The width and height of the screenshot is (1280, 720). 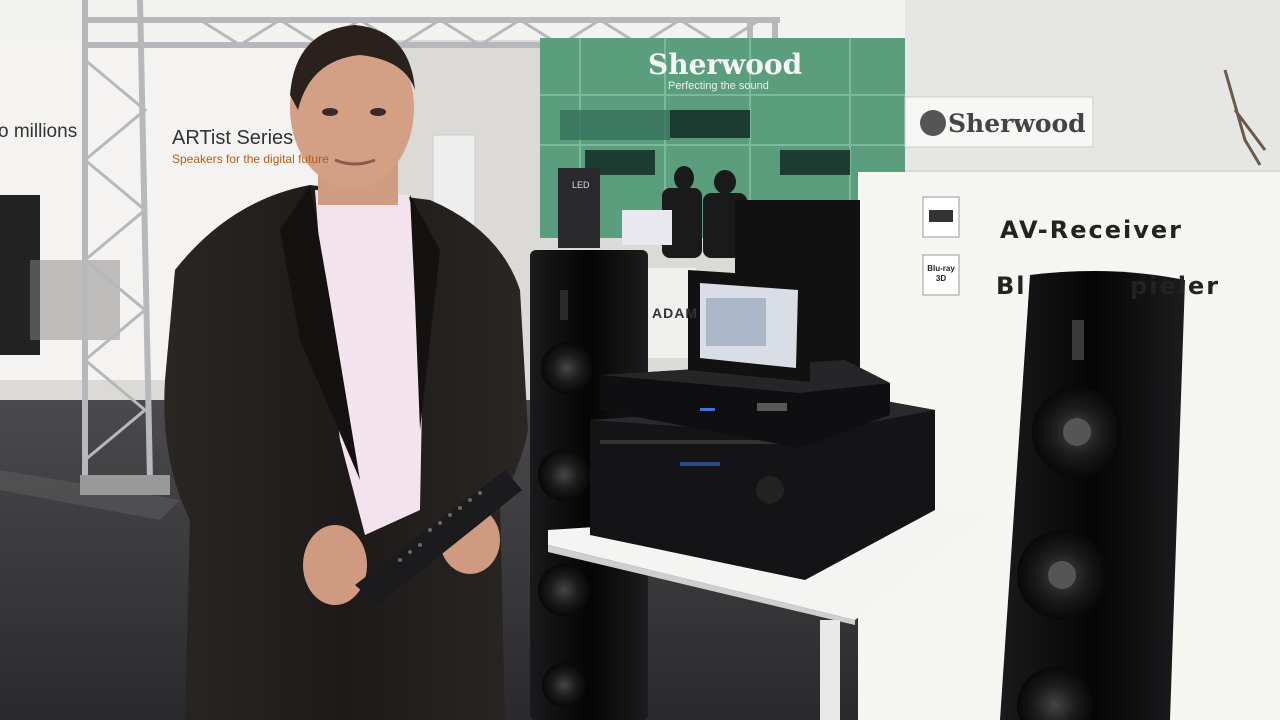 What do you see at coordinates (675, 313) in the screenshot?
I see `adam-sign-text: ADAM` at bounding box center [675, 313].